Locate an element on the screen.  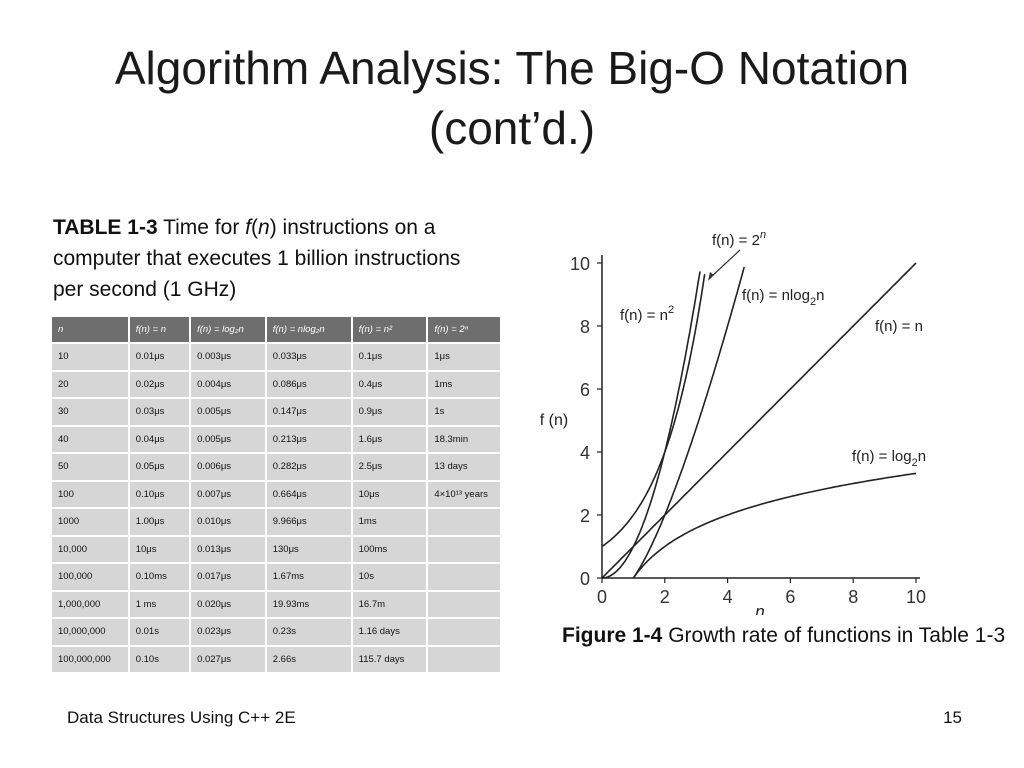
table-cell: 0.01s is located at coordinates (159, 632).